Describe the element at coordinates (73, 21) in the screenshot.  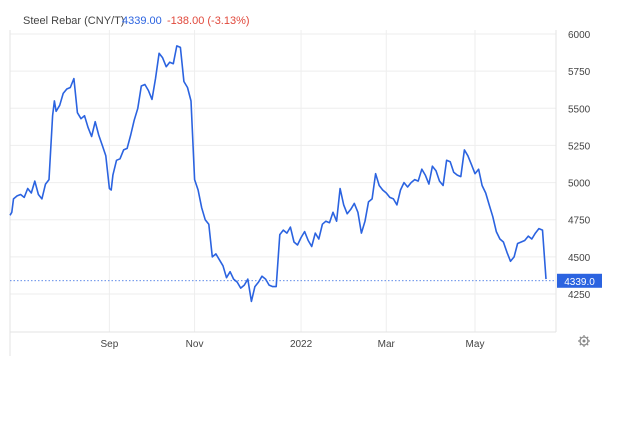
I see `header-name: Steel Rebar (CNY/T)` at that location.